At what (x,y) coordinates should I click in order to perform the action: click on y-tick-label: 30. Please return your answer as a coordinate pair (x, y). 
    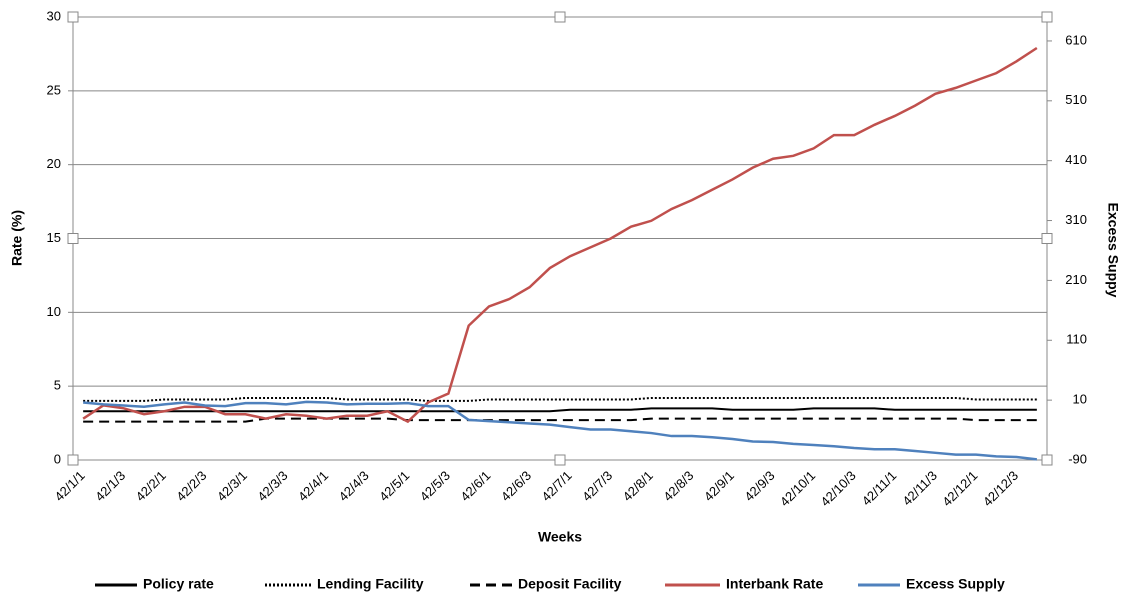
    Looking at the image, I should click on (54, 15).